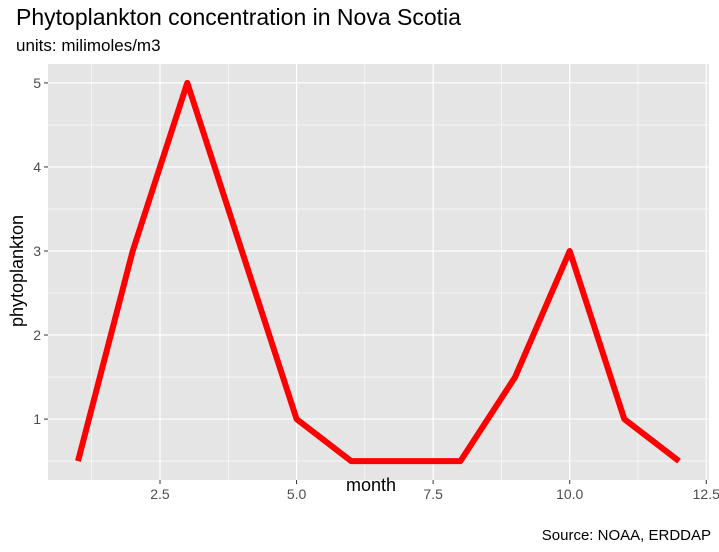  I want to click on y-tick-label: 1, so click(37, 419).